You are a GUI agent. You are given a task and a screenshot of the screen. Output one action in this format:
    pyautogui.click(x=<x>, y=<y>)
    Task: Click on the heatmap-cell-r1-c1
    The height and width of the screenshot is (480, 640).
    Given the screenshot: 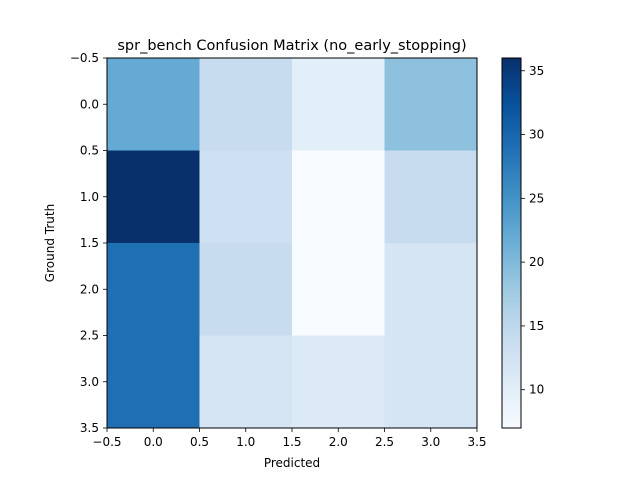 What is the action you would take?
    pyautogui.click(x=245, y=196)
    